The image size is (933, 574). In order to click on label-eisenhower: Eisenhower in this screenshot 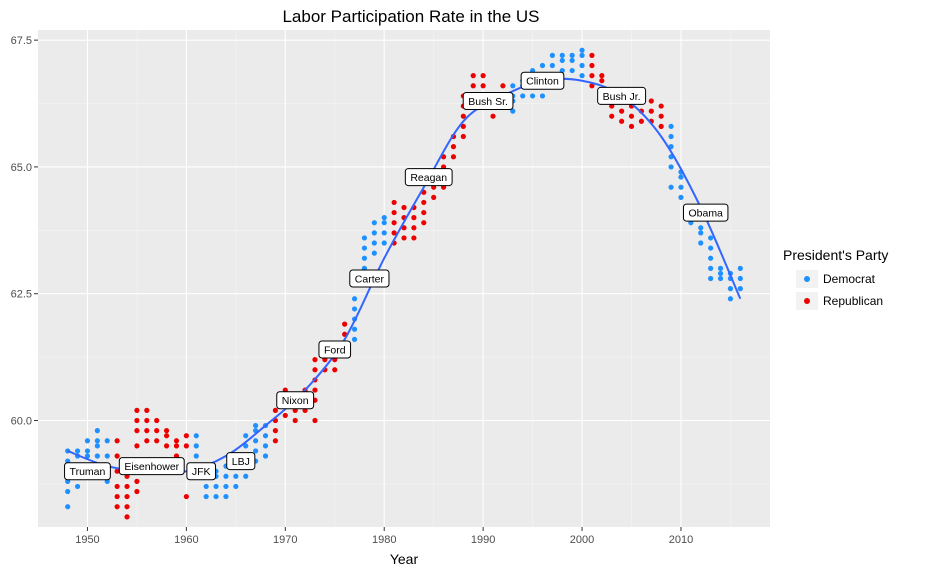, I will do `click(151, 466)`.